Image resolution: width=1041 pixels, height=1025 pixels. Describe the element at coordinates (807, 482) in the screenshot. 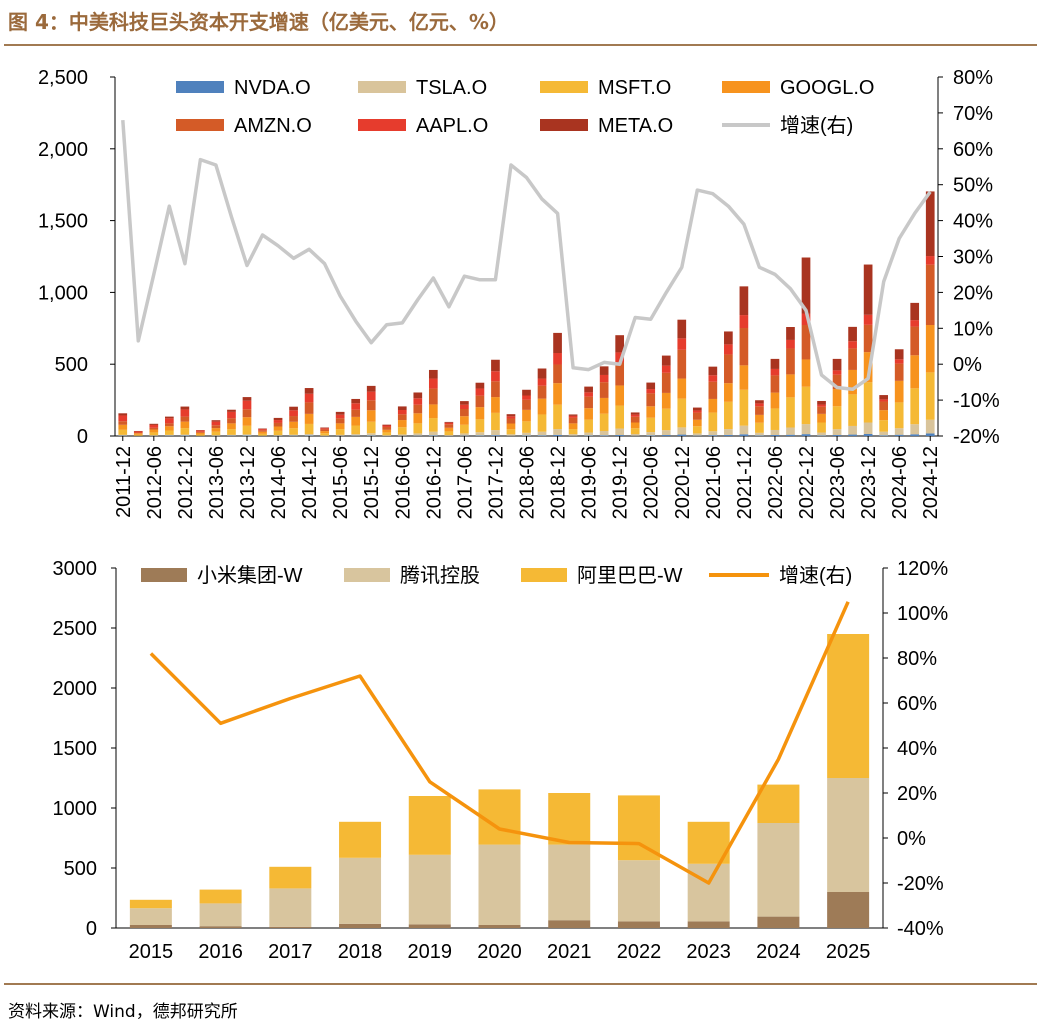

I see `x-axis-tick-label: 2022-12` at that location.